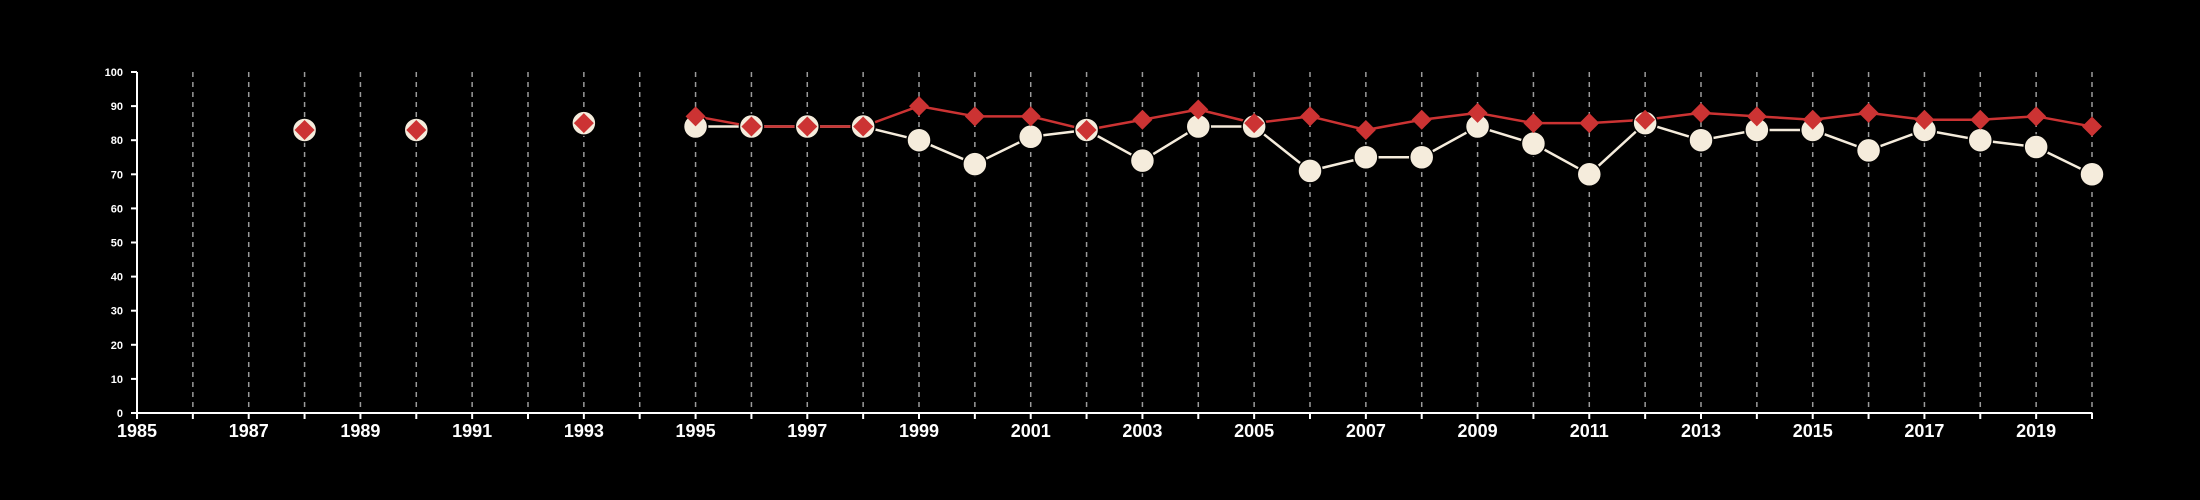 Image resolution: width=2200 pixels, height=500 pixels. What do you see at coordinates (117, 141) in the screenshot?
I see `y-tick-label: 80` at bounding box center [117, 141].